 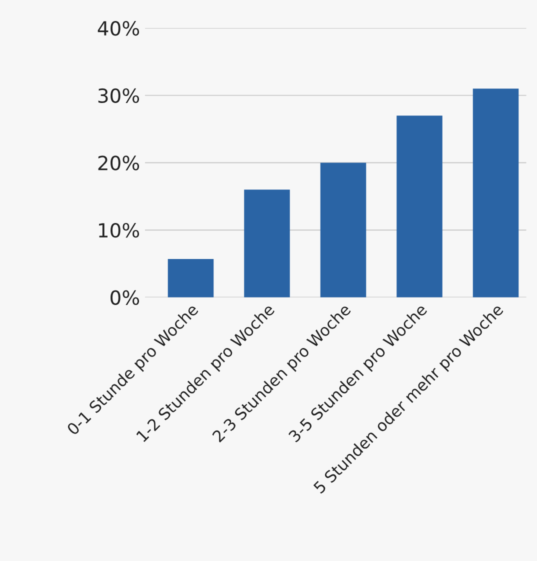 I want to click on y-tick-label: 0%, so click(x=125, y=297).